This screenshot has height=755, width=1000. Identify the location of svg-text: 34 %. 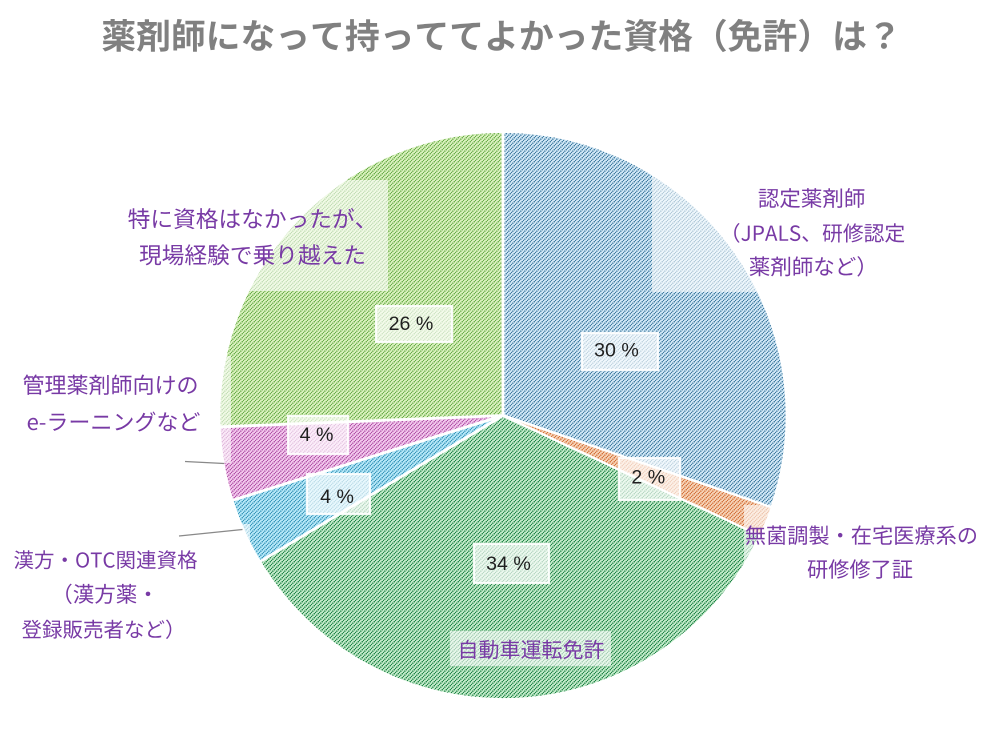
(508, 564).